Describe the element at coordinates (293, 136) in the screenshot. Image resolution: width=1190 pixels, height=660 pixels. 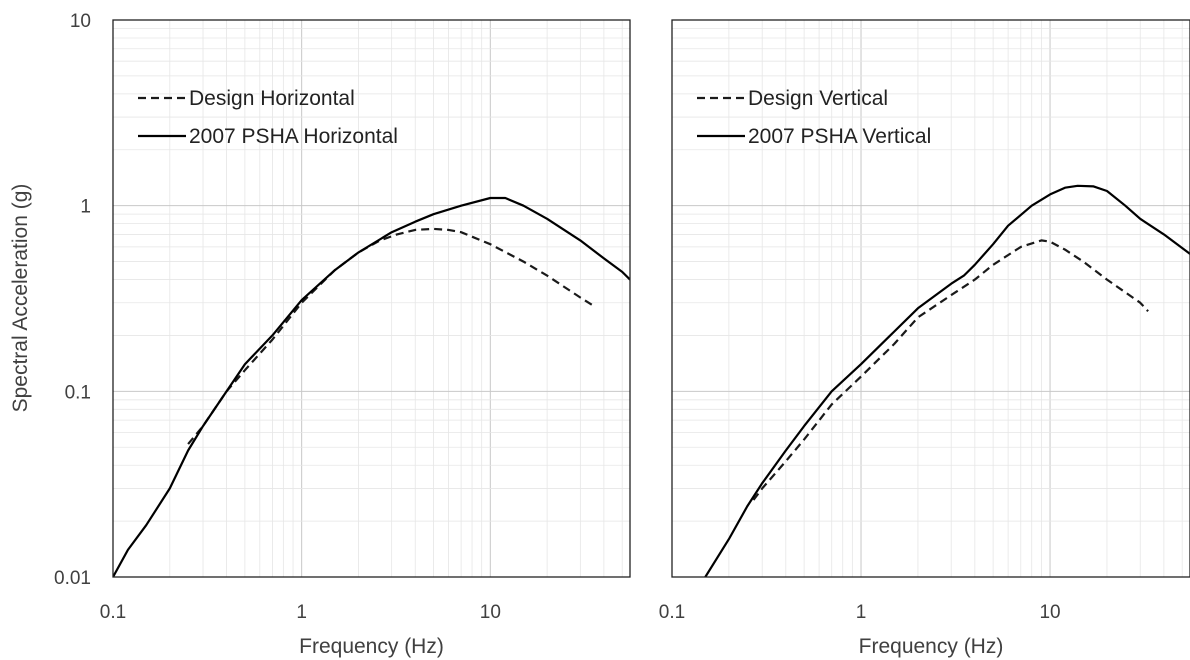
I see `legend-label: 2007 PSHA Horizontal` at that location.